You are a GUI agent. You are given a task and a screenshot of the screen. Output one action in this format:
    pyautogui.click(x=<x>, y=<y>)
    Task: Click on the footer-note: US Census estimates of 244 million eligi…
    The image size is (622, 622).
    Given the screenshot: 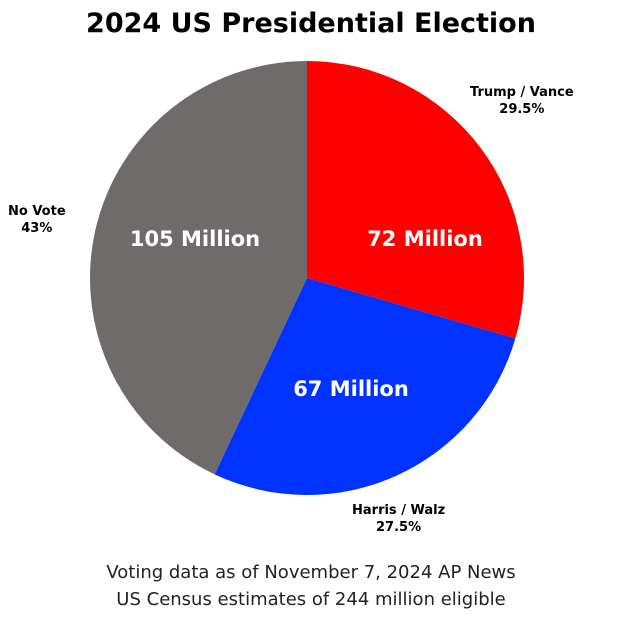 What is the action you would take?
    pyautogui.click(x=311, y=599)
    